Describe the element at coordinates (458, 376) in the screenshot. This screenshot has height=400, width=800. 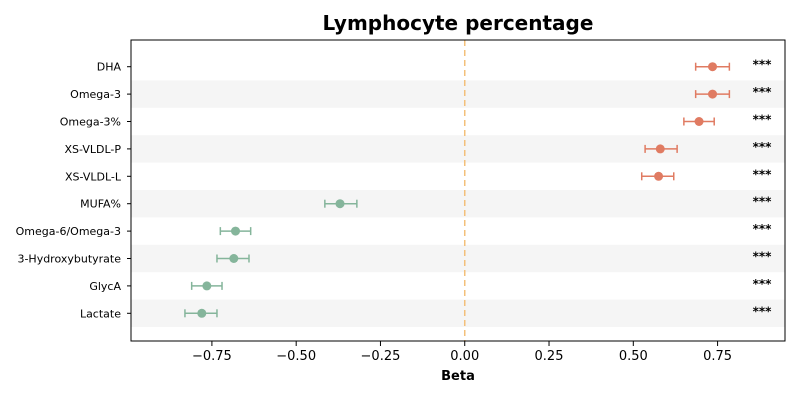
I see `x-axis-label: Beta` at that location.